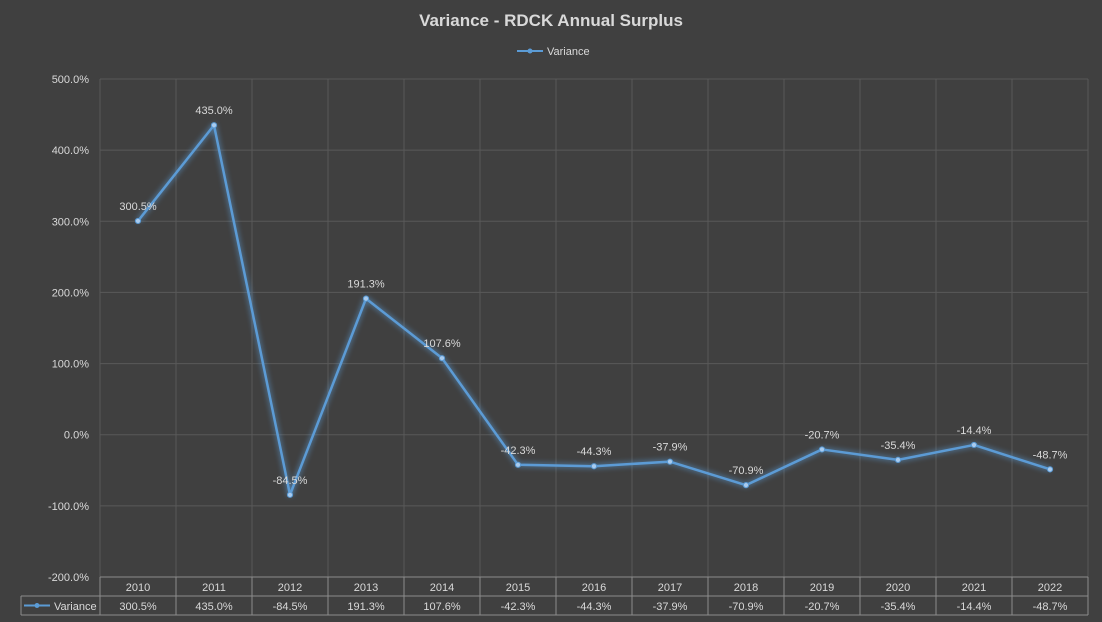  Describe the element at coordinates (822, 607) in the screenshot. I see `table-value: -20.7%` at that location.